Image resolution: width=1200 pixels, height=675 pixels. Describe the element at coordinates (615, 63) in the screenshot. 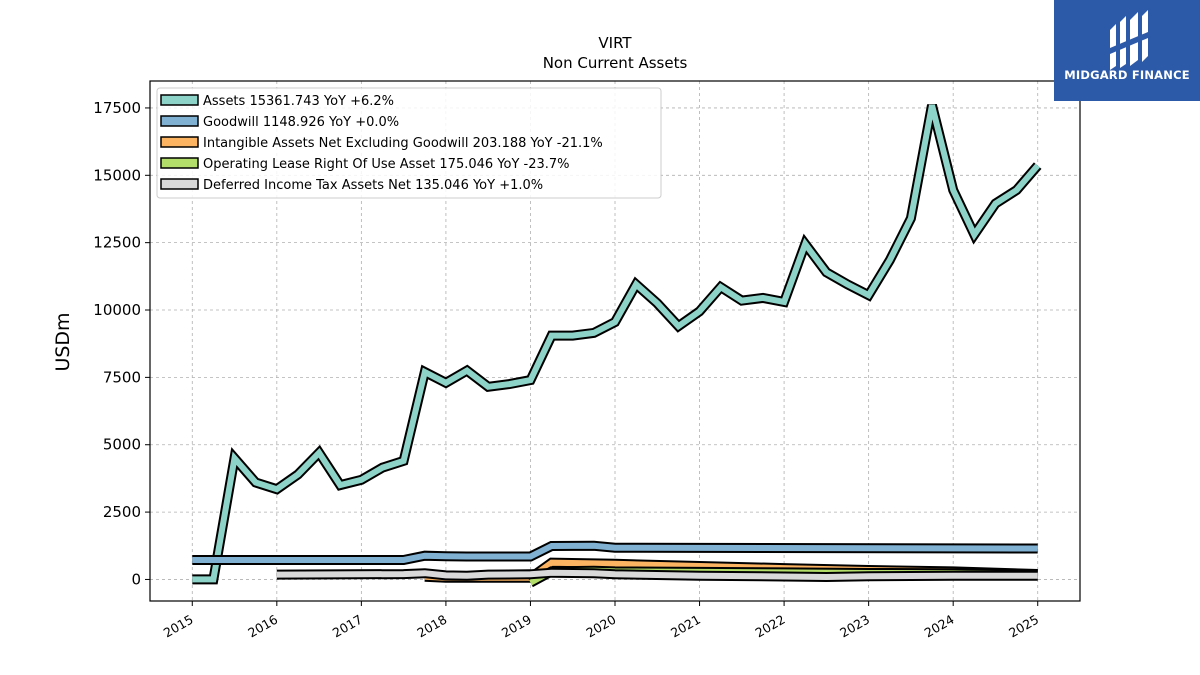

I see `chart-subtitle: Non Current Assets` at that location.